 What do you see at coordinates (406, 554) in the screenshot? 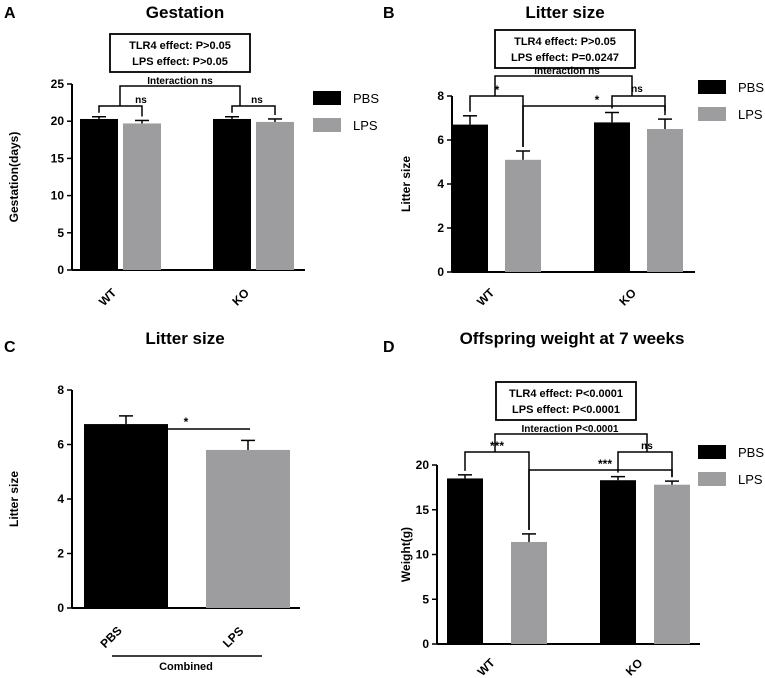
I see `y-axis-label: Weight(g)` at bounding box center [406, 554].